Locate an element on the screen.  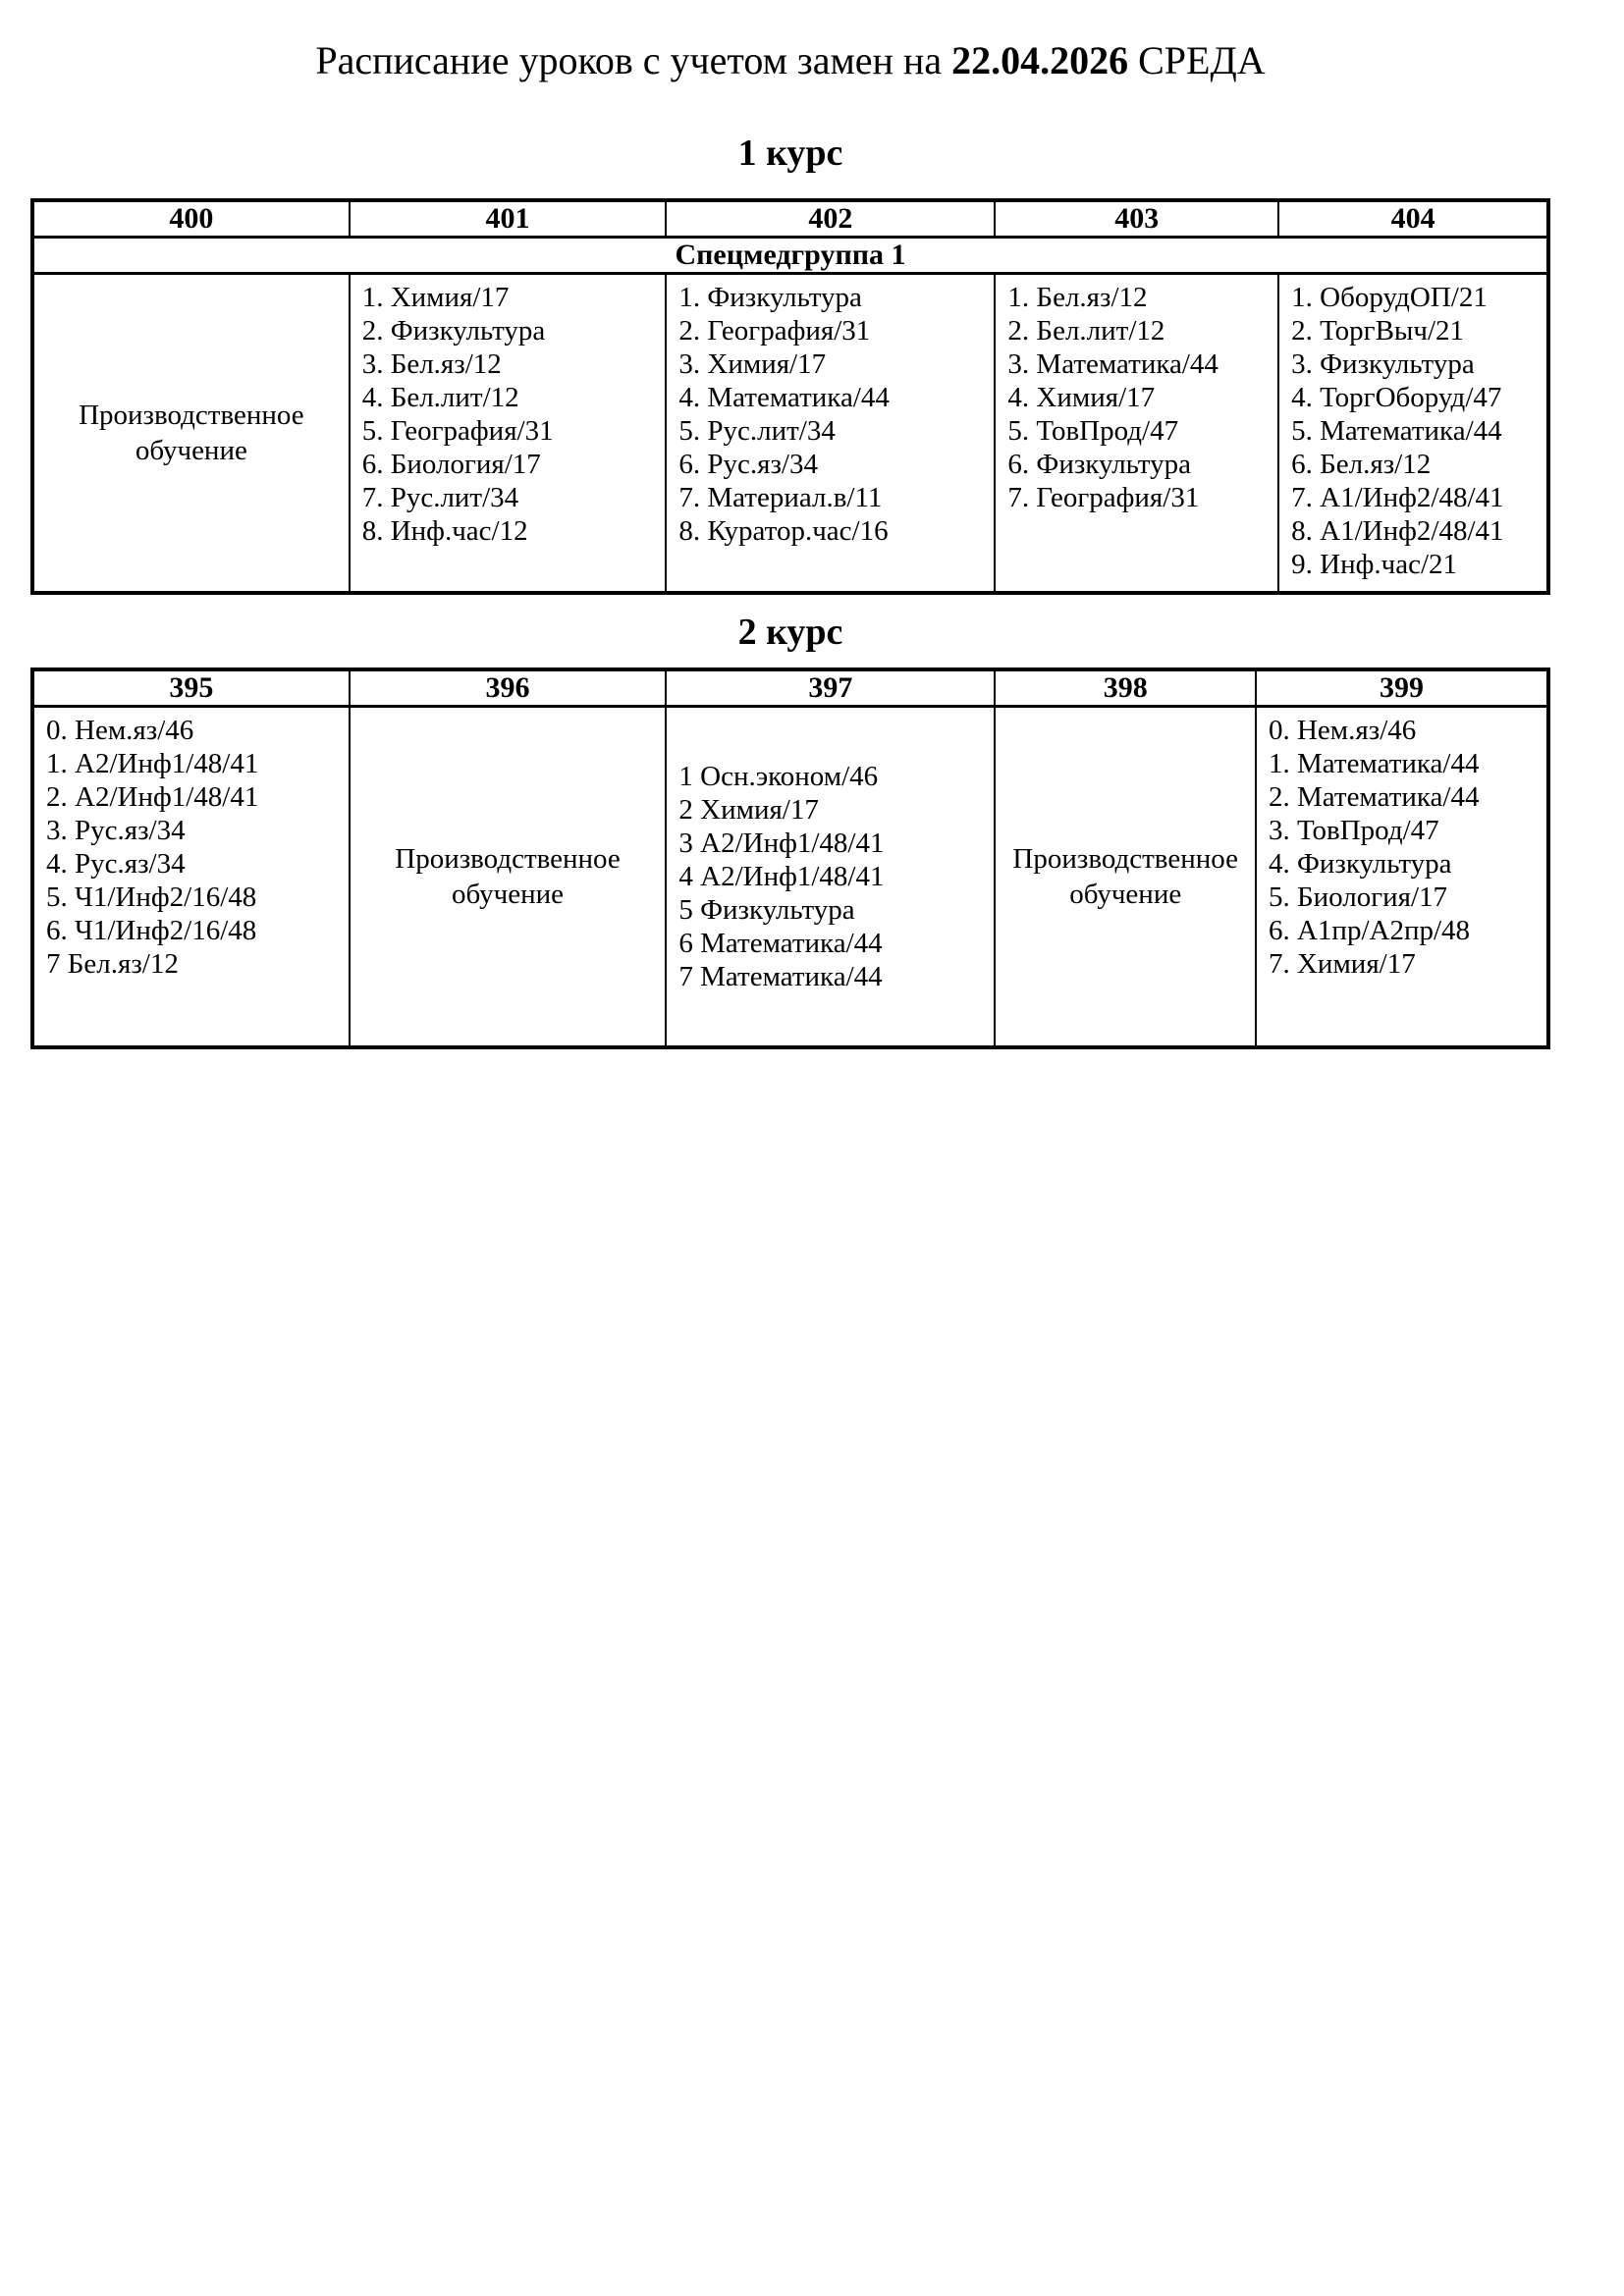
lesson-entry: 1. ОборудОП/21 is located at coordinates (1389, 297).